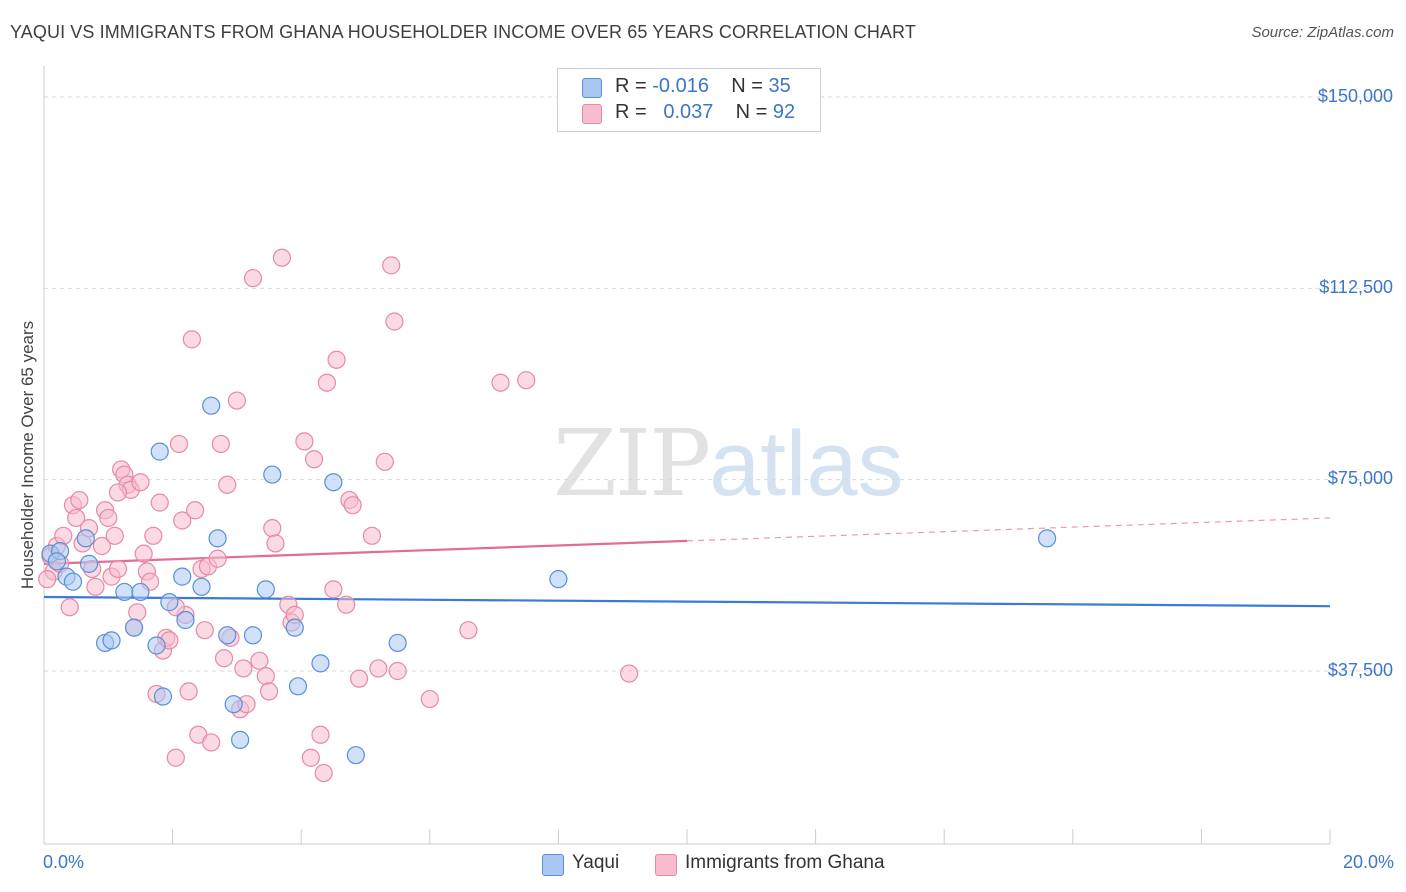 This screenshot has height=892, width=1406. What do you see at coordinates (1008, 529) in the screenshot?
I see `ghana-trend-line-dashed` at bounding box center [1008, 529].